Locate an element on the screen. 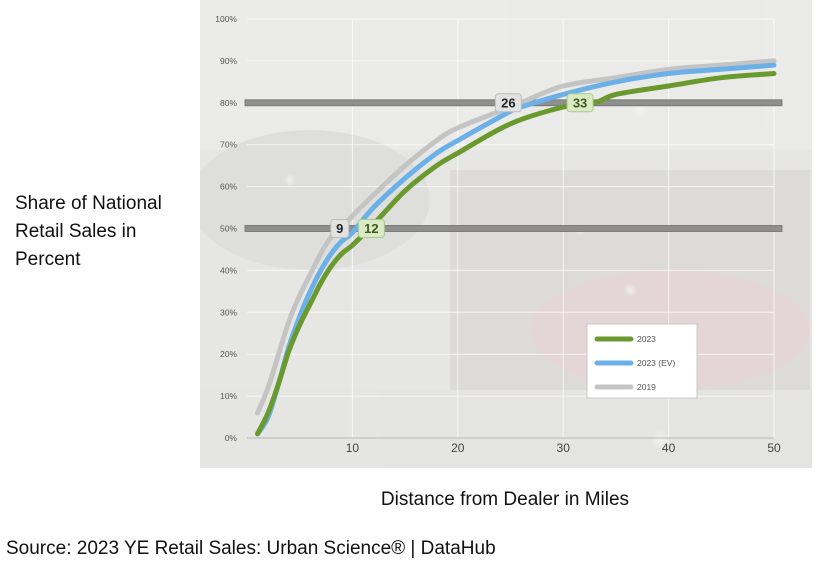 This screenshot has height=568, width=828. x-tick-label: 50 is located at coordinates (774, 448).